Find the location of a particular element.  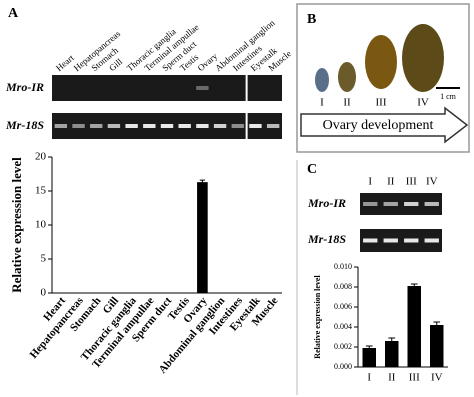

arrow-label: Ovary development is located at coordinates (378, 125).